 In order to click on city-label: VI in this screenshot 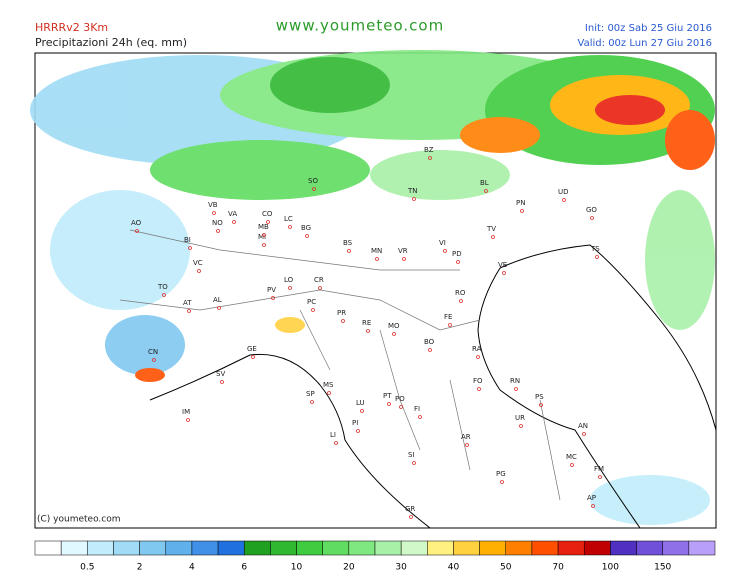, I will do `click(442, 243)`.